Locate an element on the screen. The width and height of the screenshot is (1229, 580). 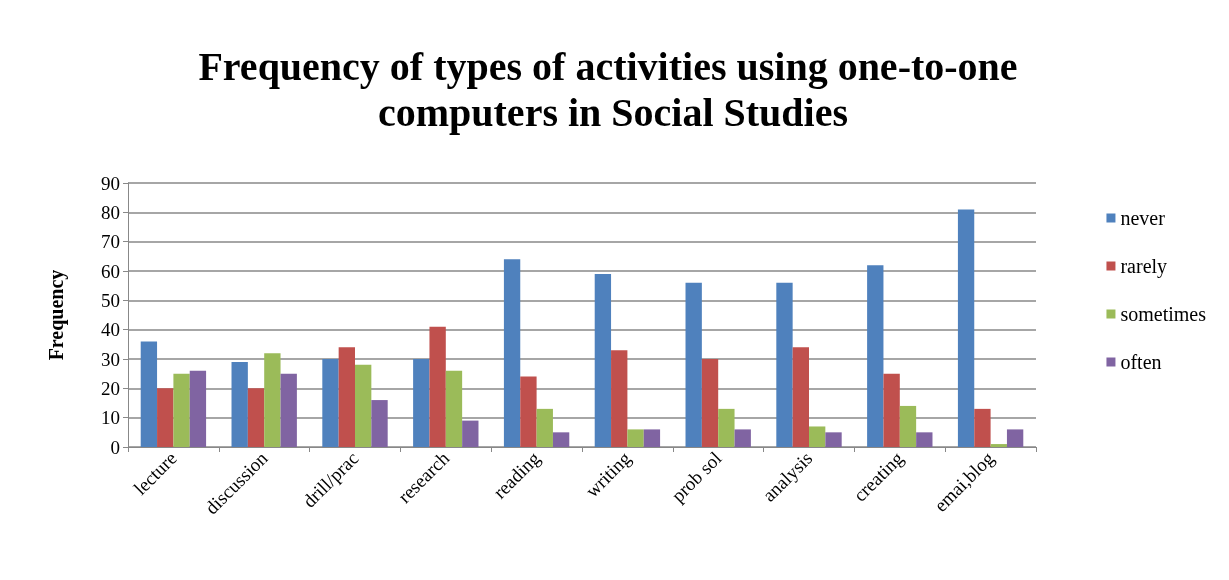
y-tick-label: 80 is located at coordinates (110, 212).